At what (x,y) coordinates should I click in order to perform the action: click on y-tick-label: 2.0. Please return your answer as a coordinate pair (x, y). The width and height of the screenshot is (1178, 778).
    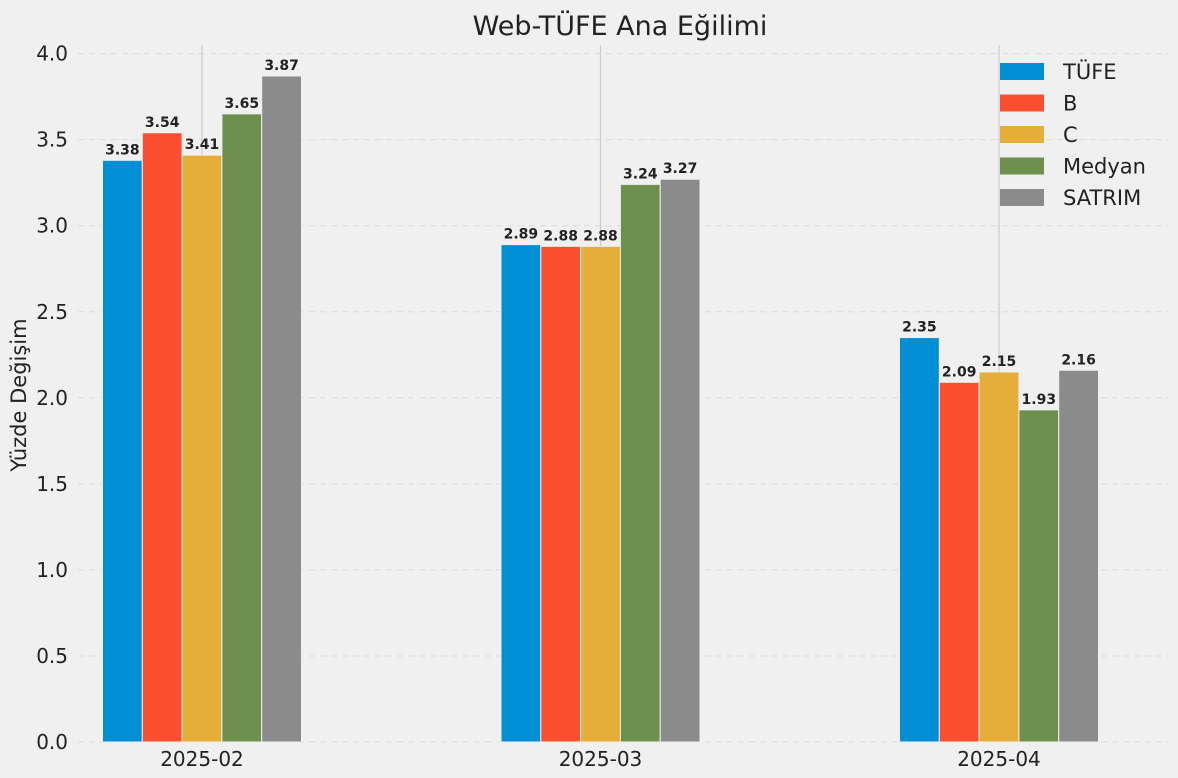
    Looking at the image, I should click on (52, 398).